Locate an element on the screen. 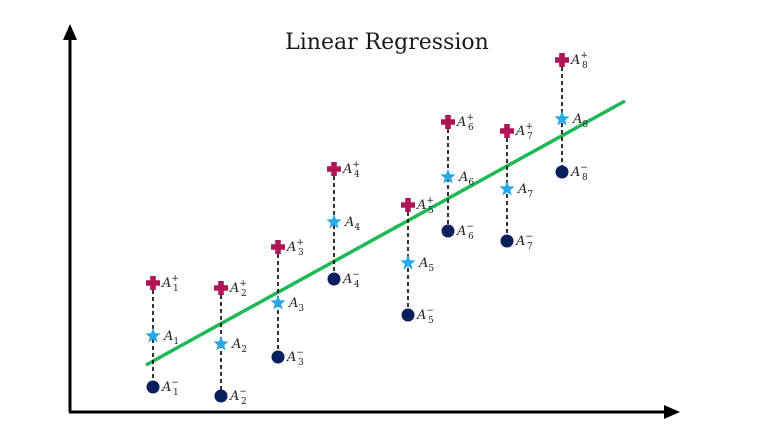 The height and width of the screenshot is (433, 768). lower-label-5-letter: A is located at coordinates (421, 315).